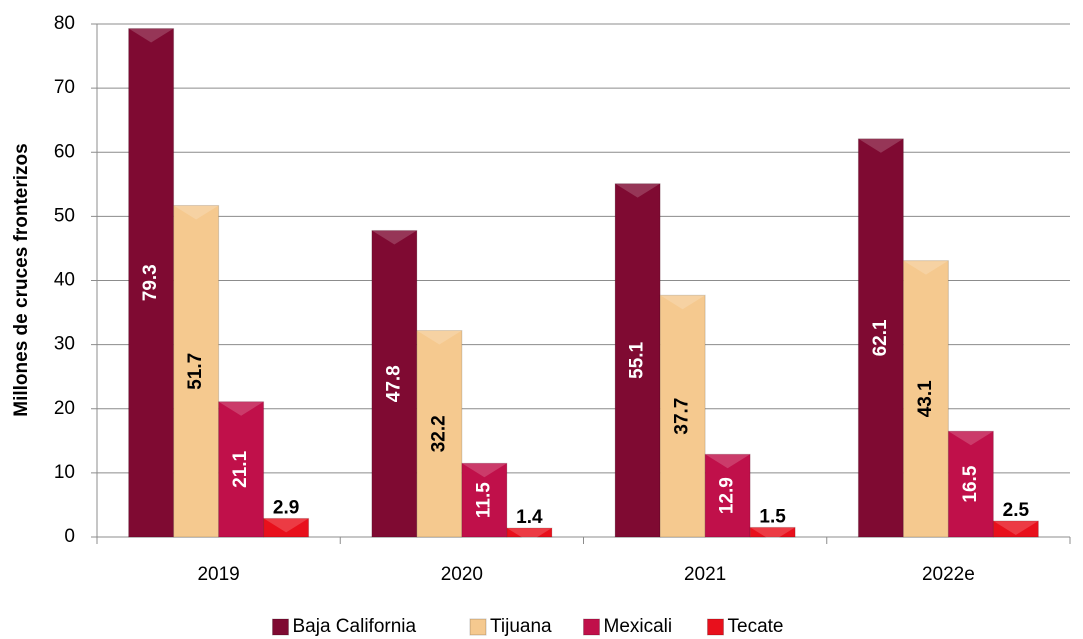 The image size is (1083, 639). I want to click on x-tick-label: 2021, so click(705, 574).